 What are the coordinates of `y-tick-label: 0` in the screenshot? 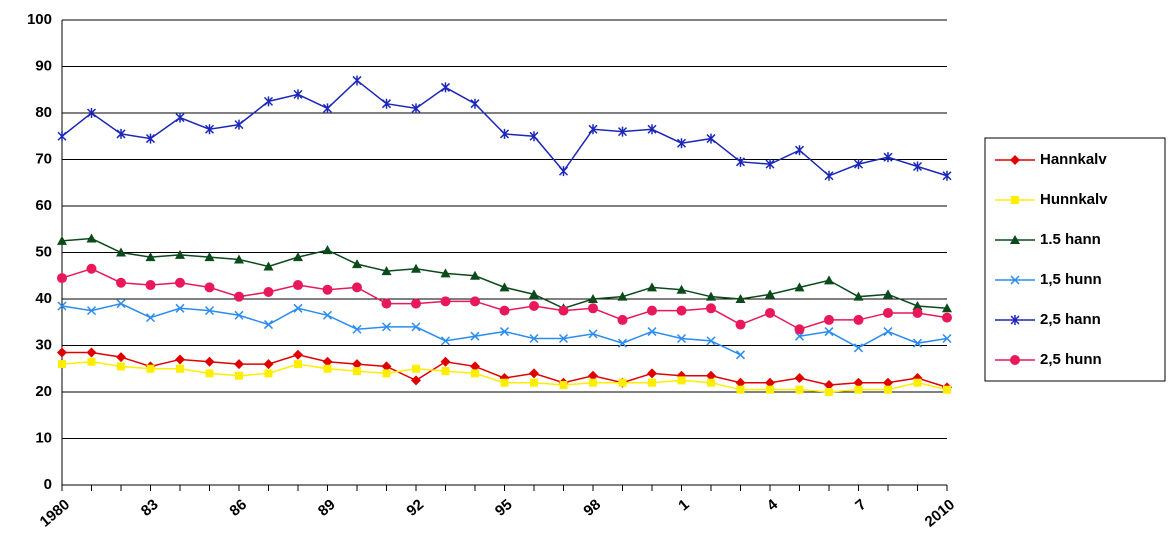 It's located at (48, 484).